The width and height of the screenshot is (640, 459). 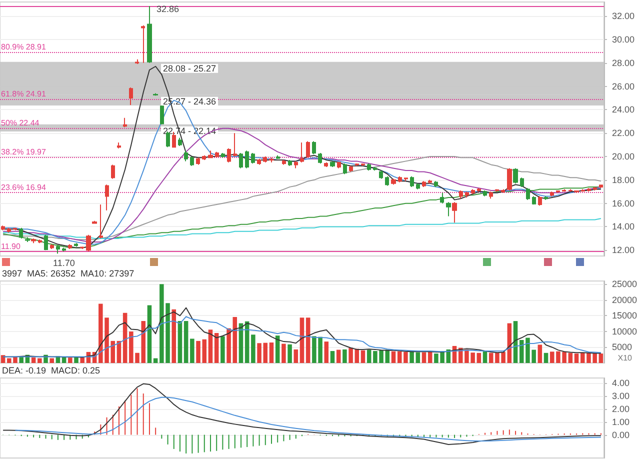 What do you see at coordinates (68, 273) in the screenshot?
I see `text: 3997 MA5: 26352 MA10: 27397` at bounding box center [68, 273].